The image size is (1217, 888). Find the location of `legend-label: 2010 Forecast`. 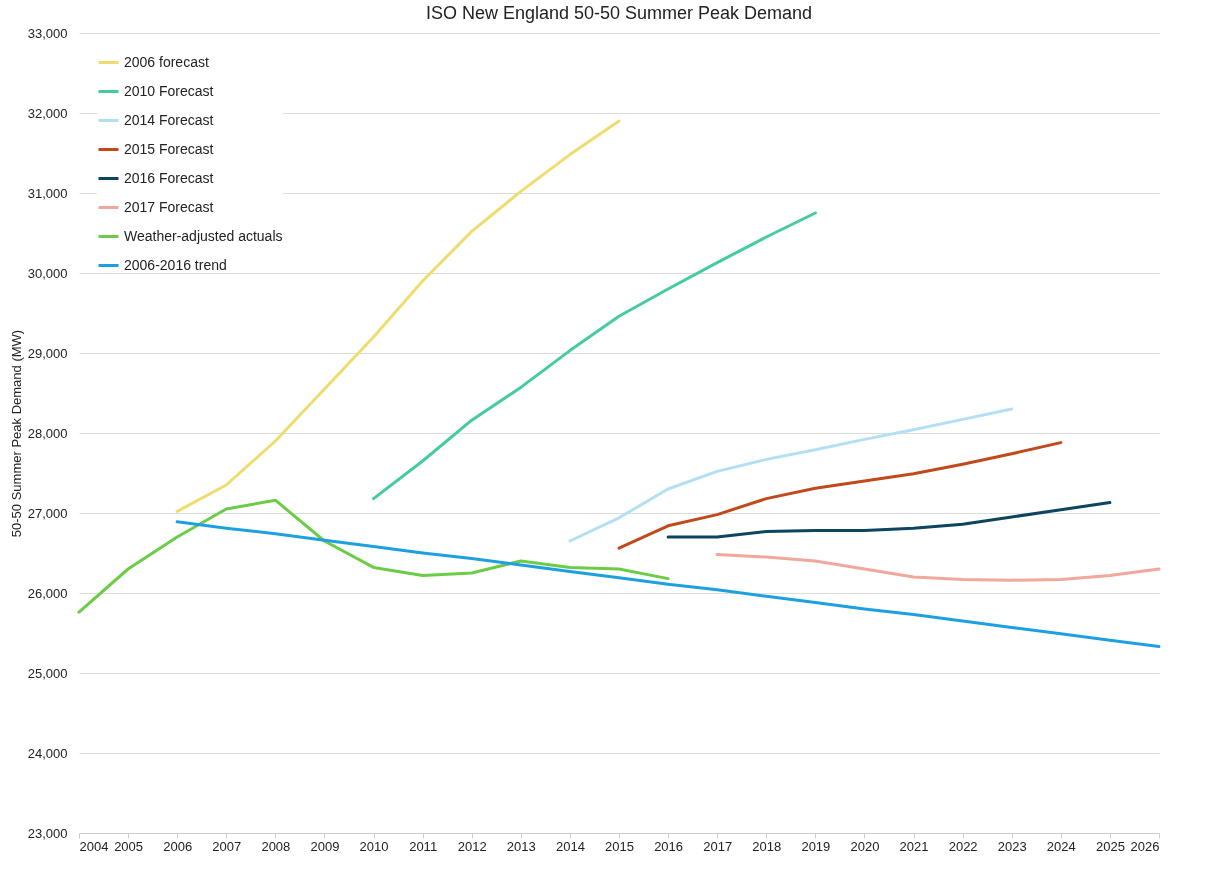

legend-label: 2010 Forecast is located at coordinates (169, 90).